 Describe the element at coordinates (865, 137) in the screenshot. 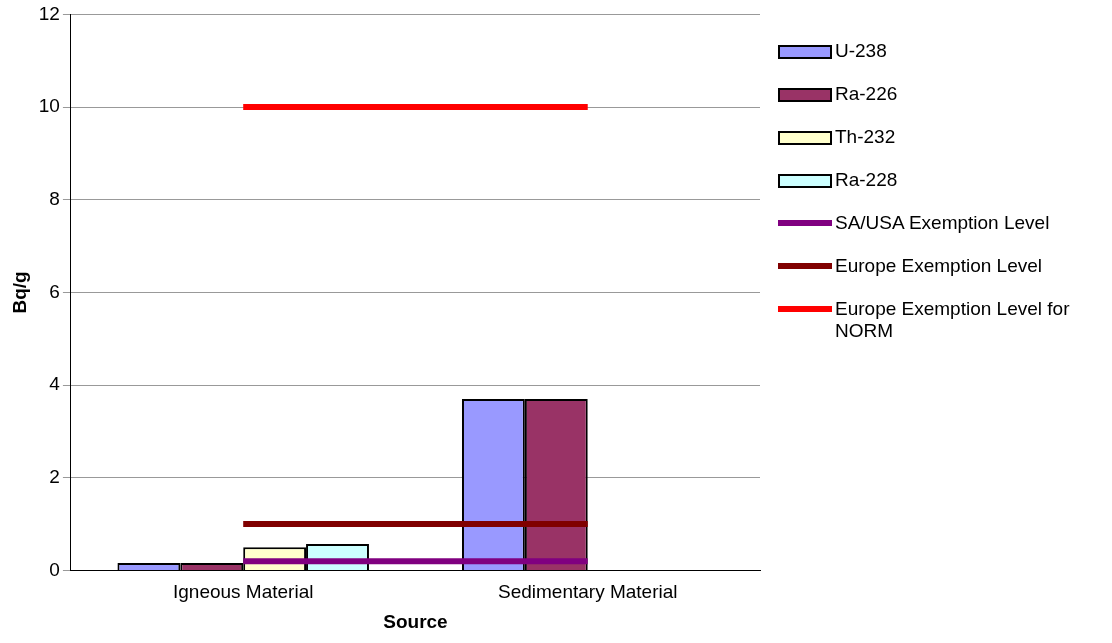

I see `legend-label: Th-232` at that location.